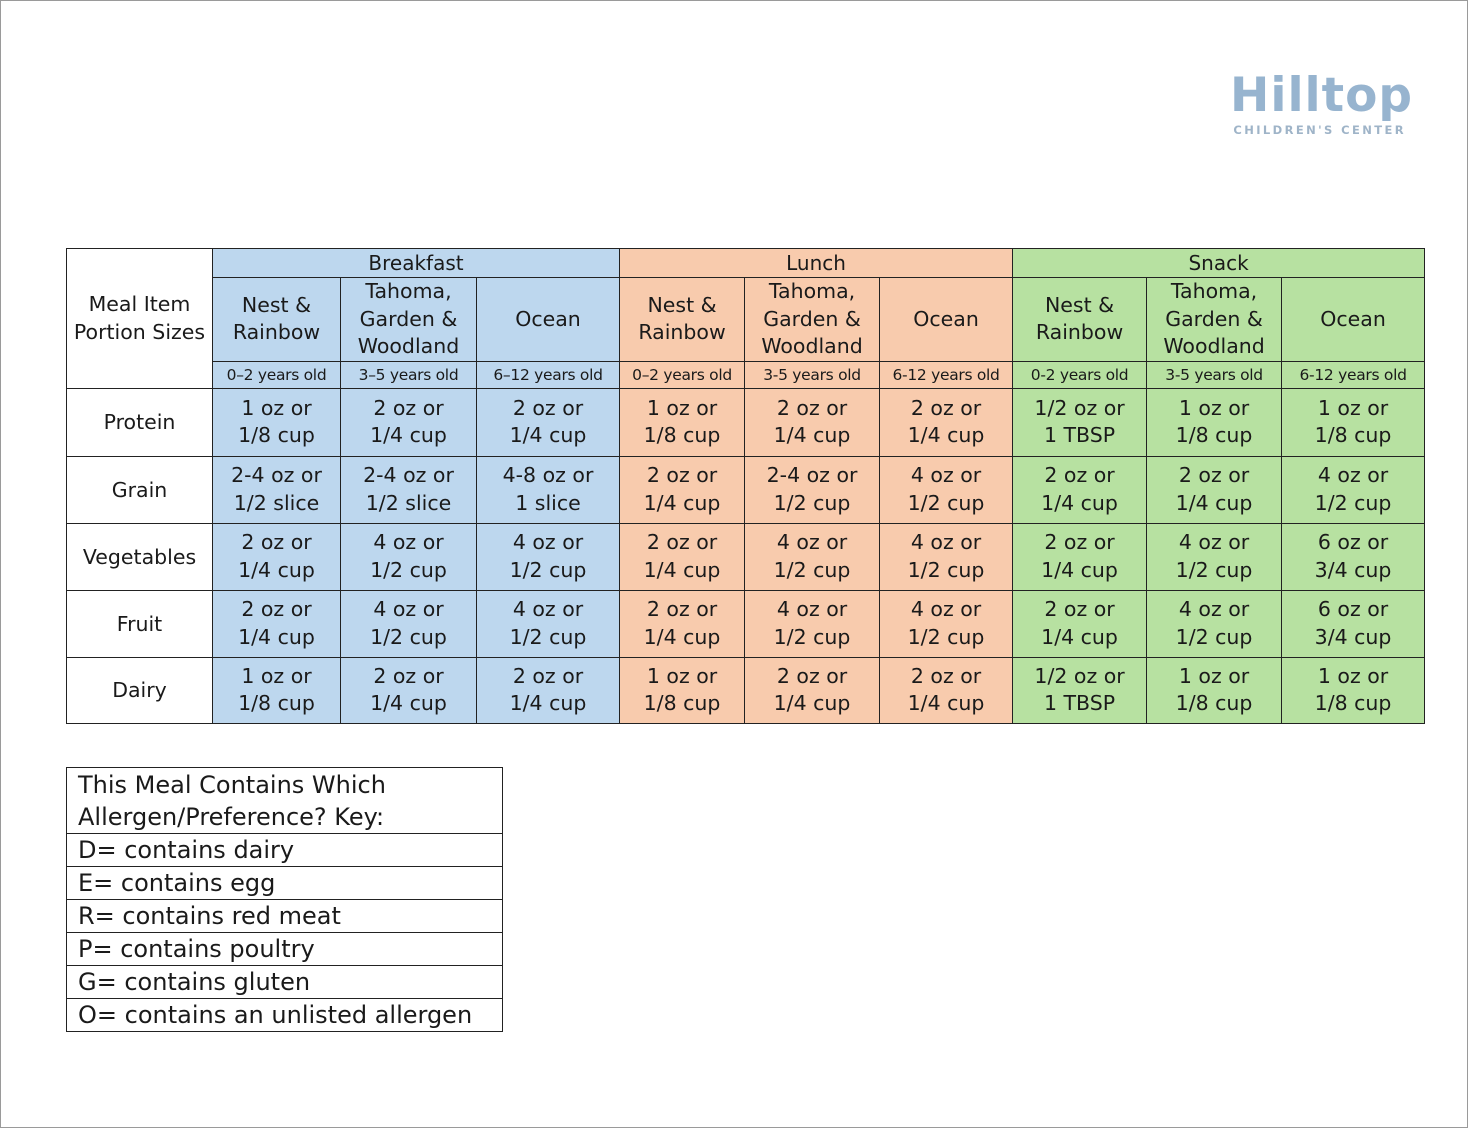 The height and width of the screenshot is (1128, 1468). I want to click on cell-line: 1 slice, so click(548, 502).